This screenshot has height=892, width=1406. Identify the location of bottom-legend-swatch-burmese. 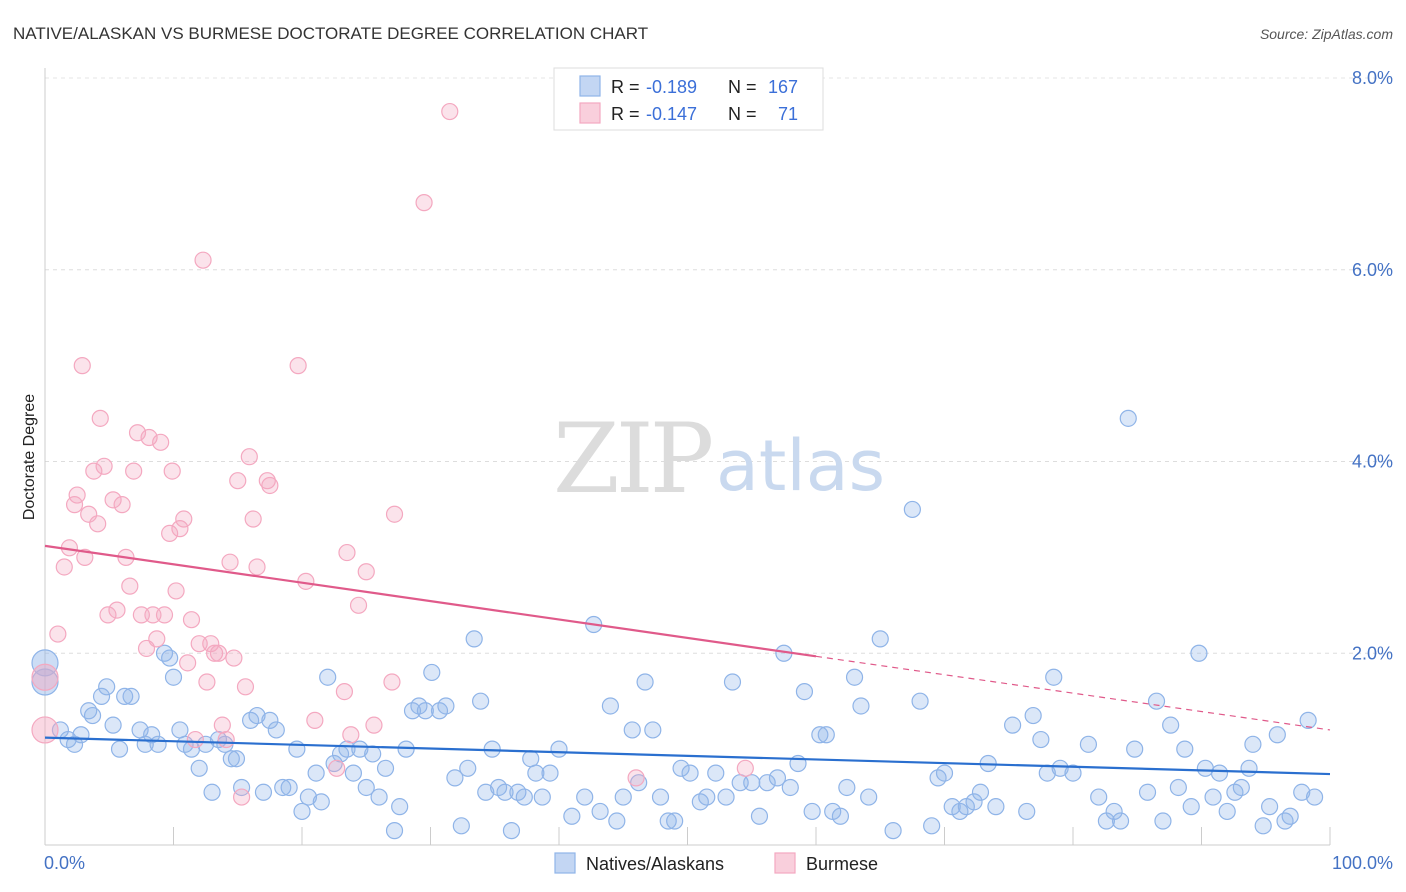
(785, 863).